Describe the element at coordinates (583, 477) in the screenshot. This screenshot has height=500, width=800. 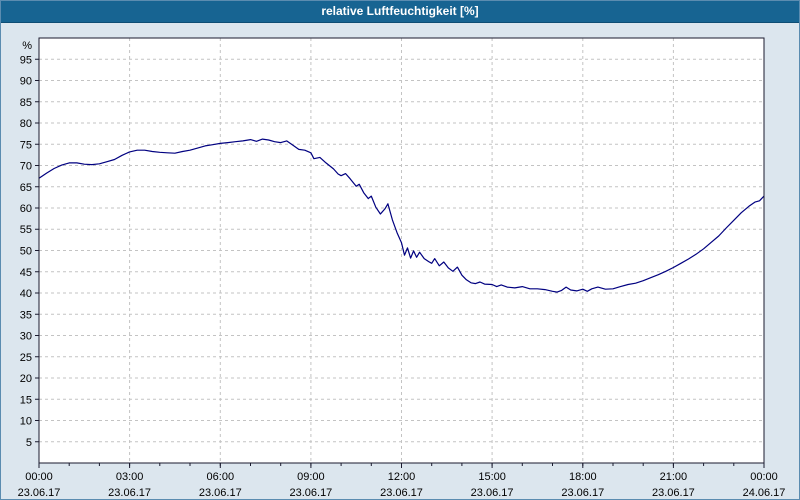
I see `svg-text: 18:00` at that location.